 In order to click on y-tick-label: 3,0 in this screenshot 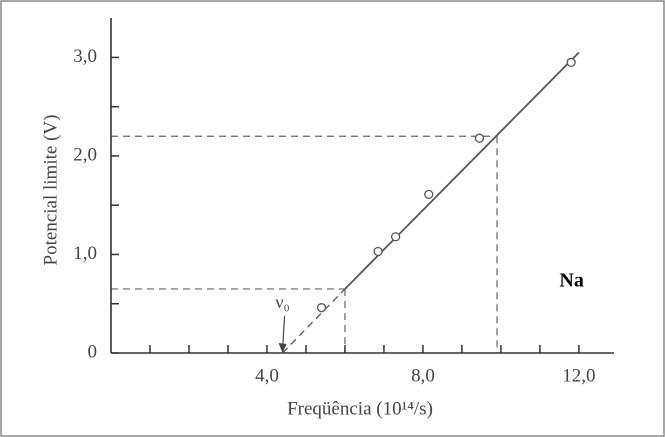, I will do `click(85, 56)`.